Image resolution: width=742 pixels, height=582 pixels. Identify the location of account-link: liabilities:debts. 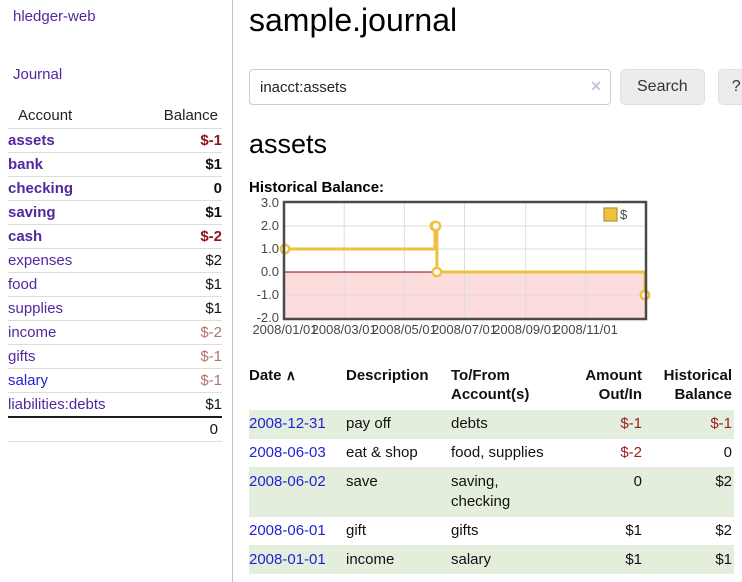
(57, 404).